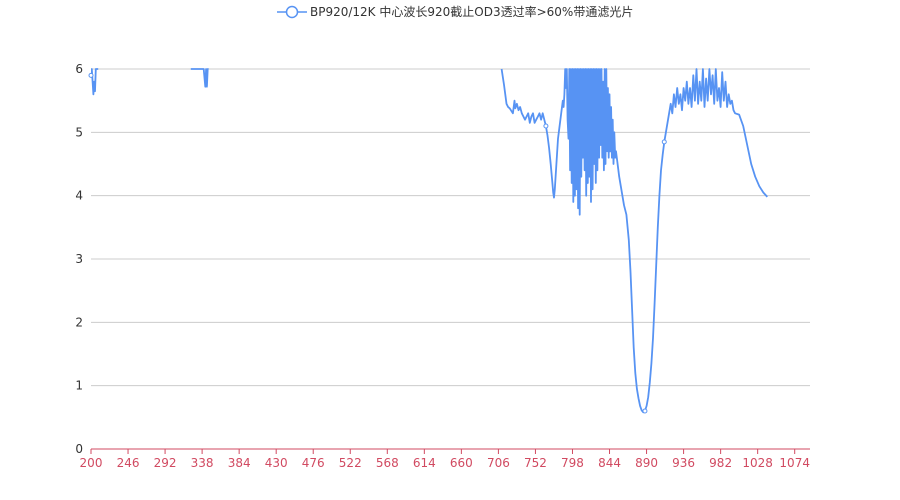 The image size is (900, 500). Describe the element at coordinates (79, 196) in the screenshot. I see `y-tick-label: 4` at that location.